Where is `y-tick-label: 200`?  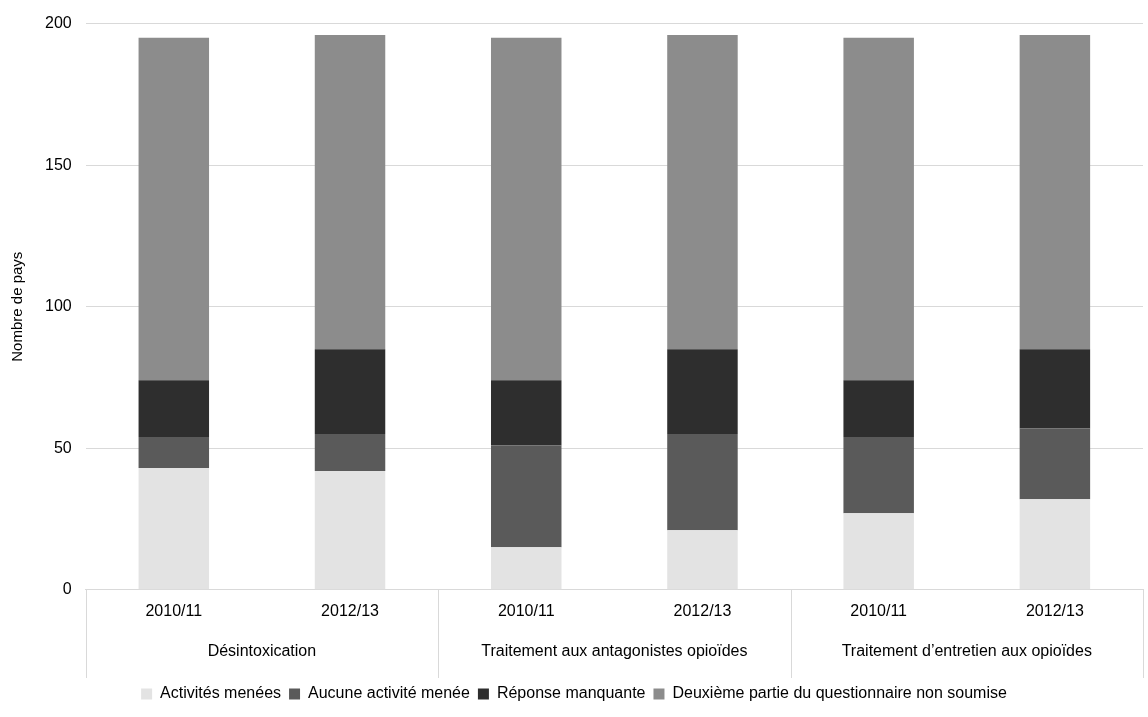
y-tick-label: 200 is located at coordinates (58, 23).